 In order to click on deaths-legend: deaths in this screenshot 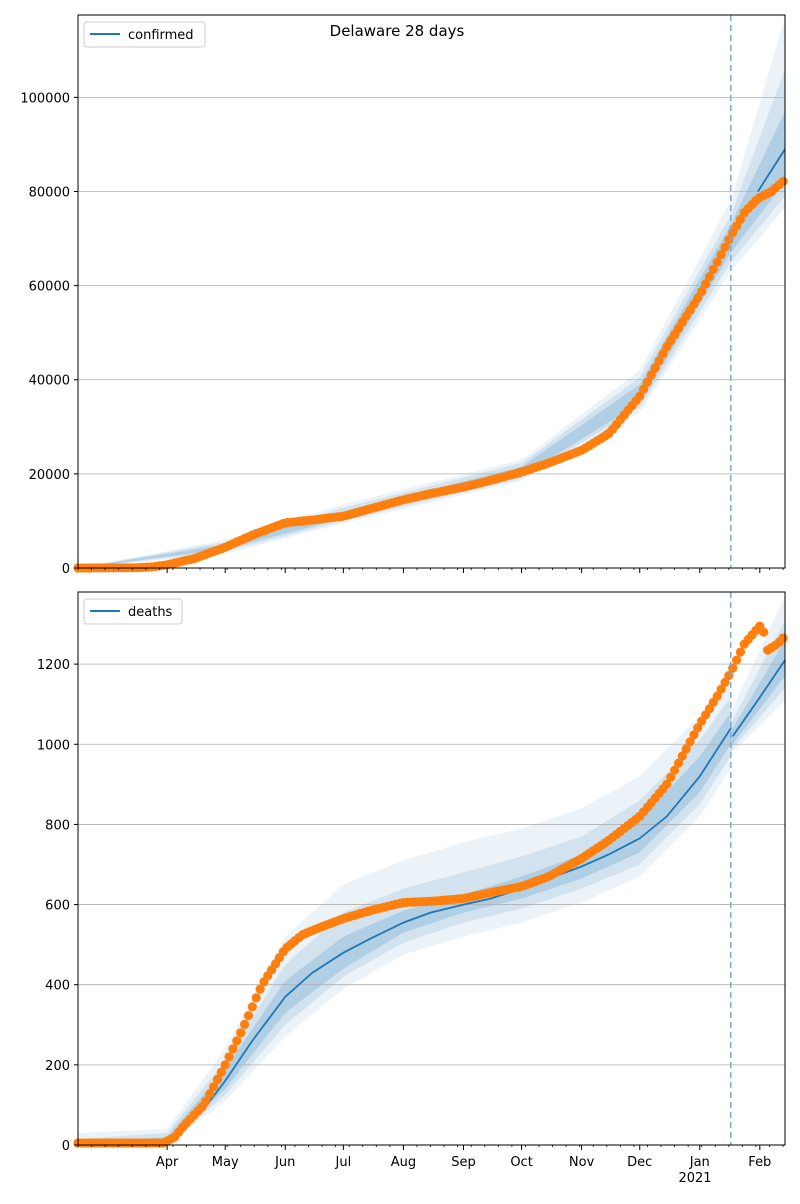, I will do `click(133, 611)`.